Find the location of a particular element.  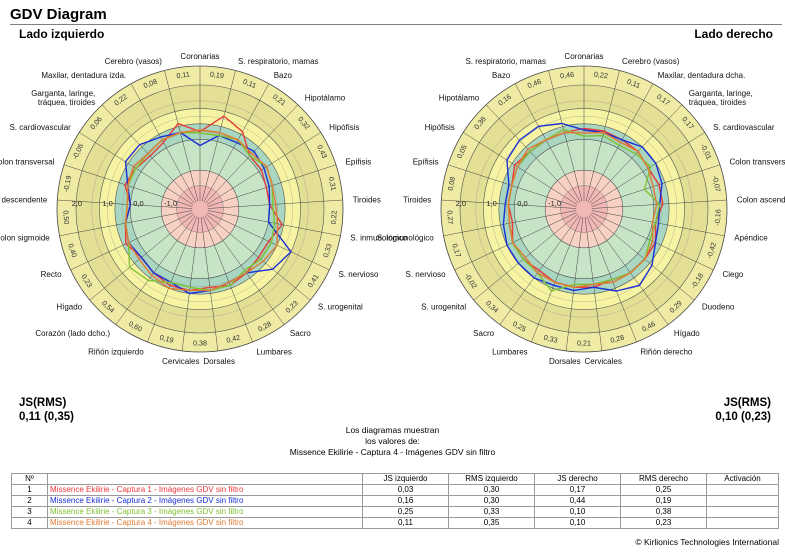

row-rms-left: 0,33 is located at coordinates (491, 512).